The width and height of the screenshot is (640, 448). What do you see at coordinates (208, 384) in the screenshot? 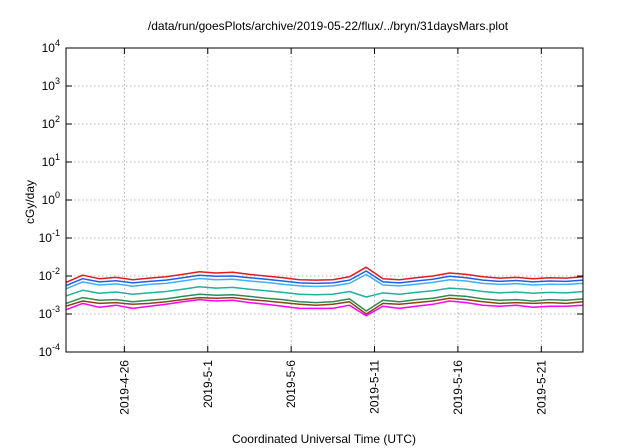
I see `x-tick-label: 2019-5-1` at bounding box center [208, 384].